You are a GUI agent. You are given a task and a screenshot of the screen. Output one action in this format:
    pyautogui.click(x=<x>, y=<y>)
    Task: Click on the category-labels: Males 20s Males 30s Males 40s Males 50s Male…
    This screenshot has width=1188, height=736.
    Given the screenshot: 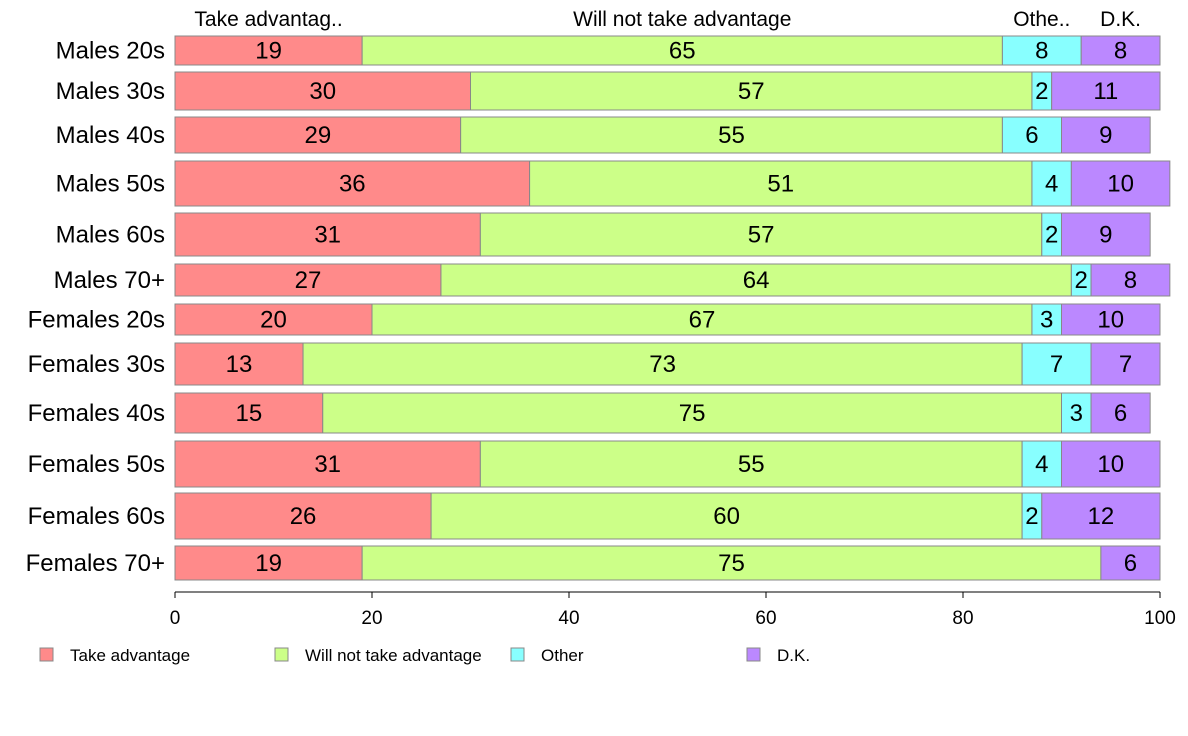 What is the action you would take?
    pyautogui.click(x=95, y=308)
    